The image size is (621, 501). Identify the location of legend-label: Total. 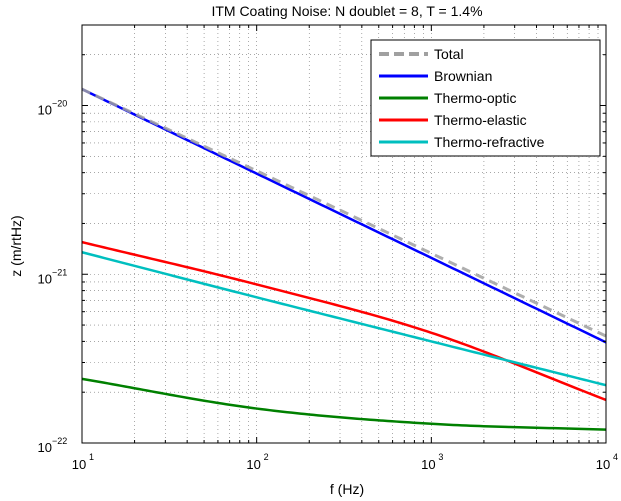
(449, 54).